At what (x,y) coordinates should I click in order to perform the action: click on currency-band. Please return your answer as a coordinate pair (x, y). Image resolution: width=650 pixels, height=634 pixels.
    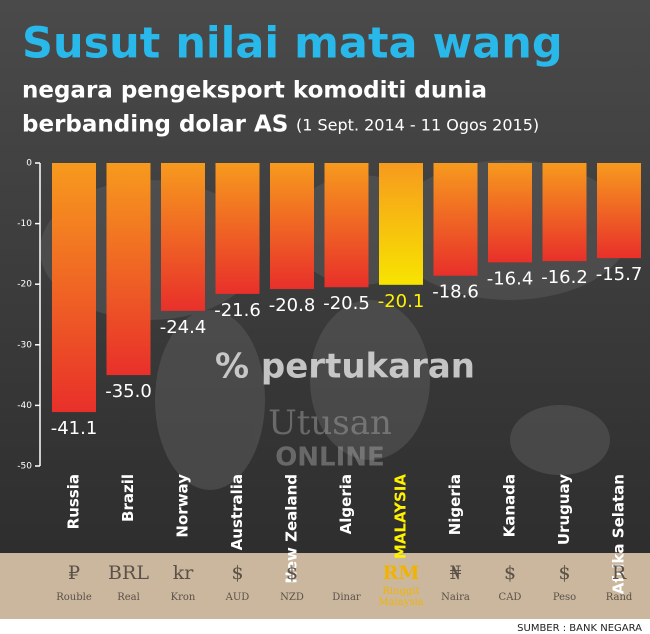
    Looking at the image, I should click on (325, 586).